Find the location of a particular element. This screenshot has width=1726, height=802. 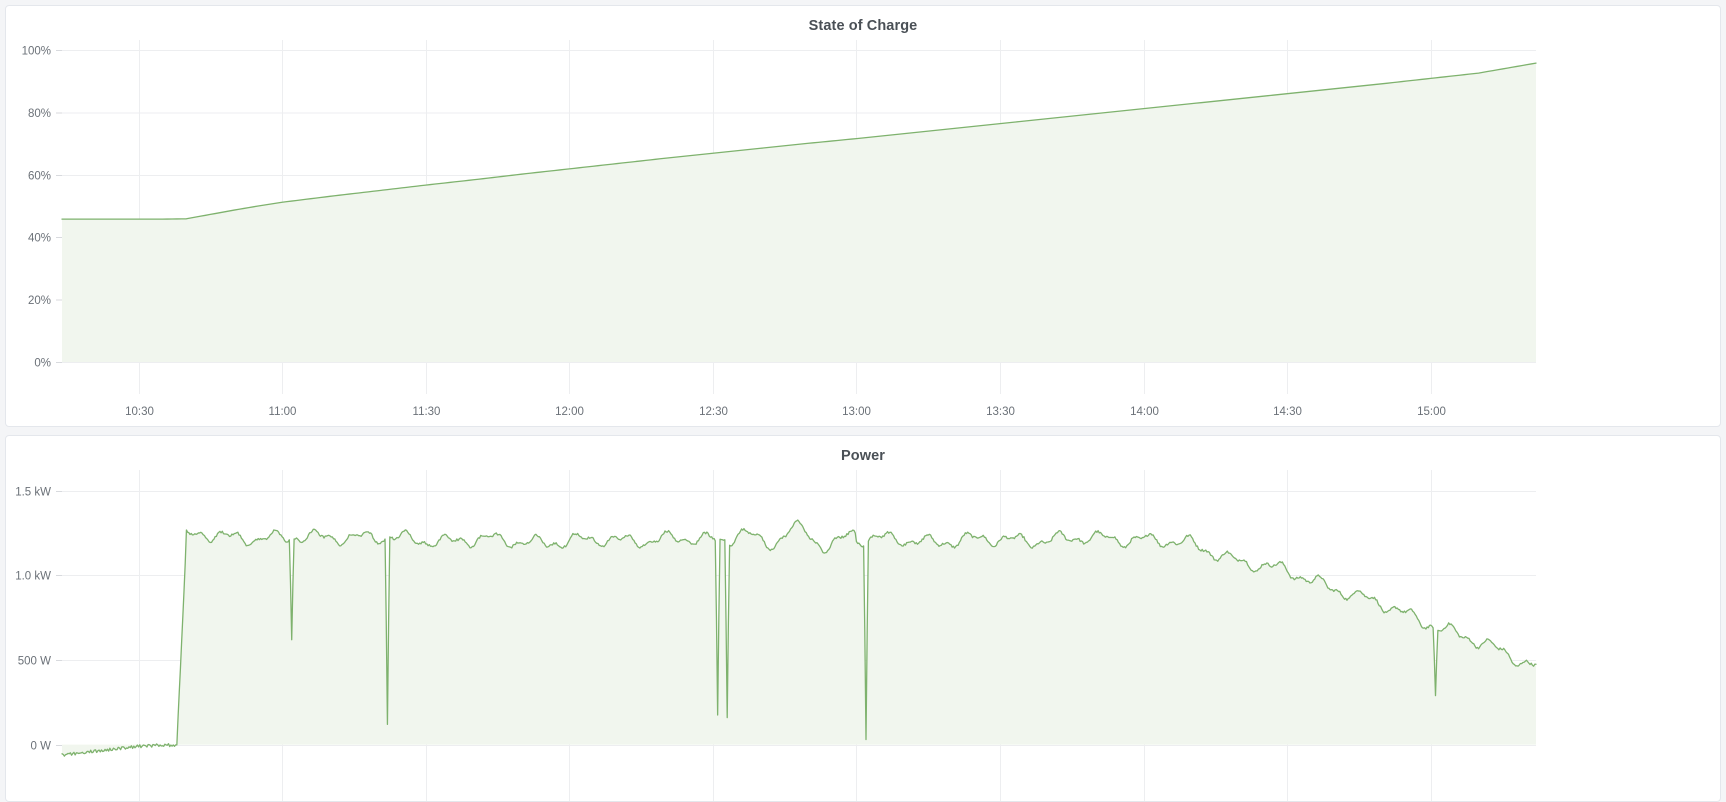

soc-xtick-label: 14:00 is located at coordinates (1144, 412).